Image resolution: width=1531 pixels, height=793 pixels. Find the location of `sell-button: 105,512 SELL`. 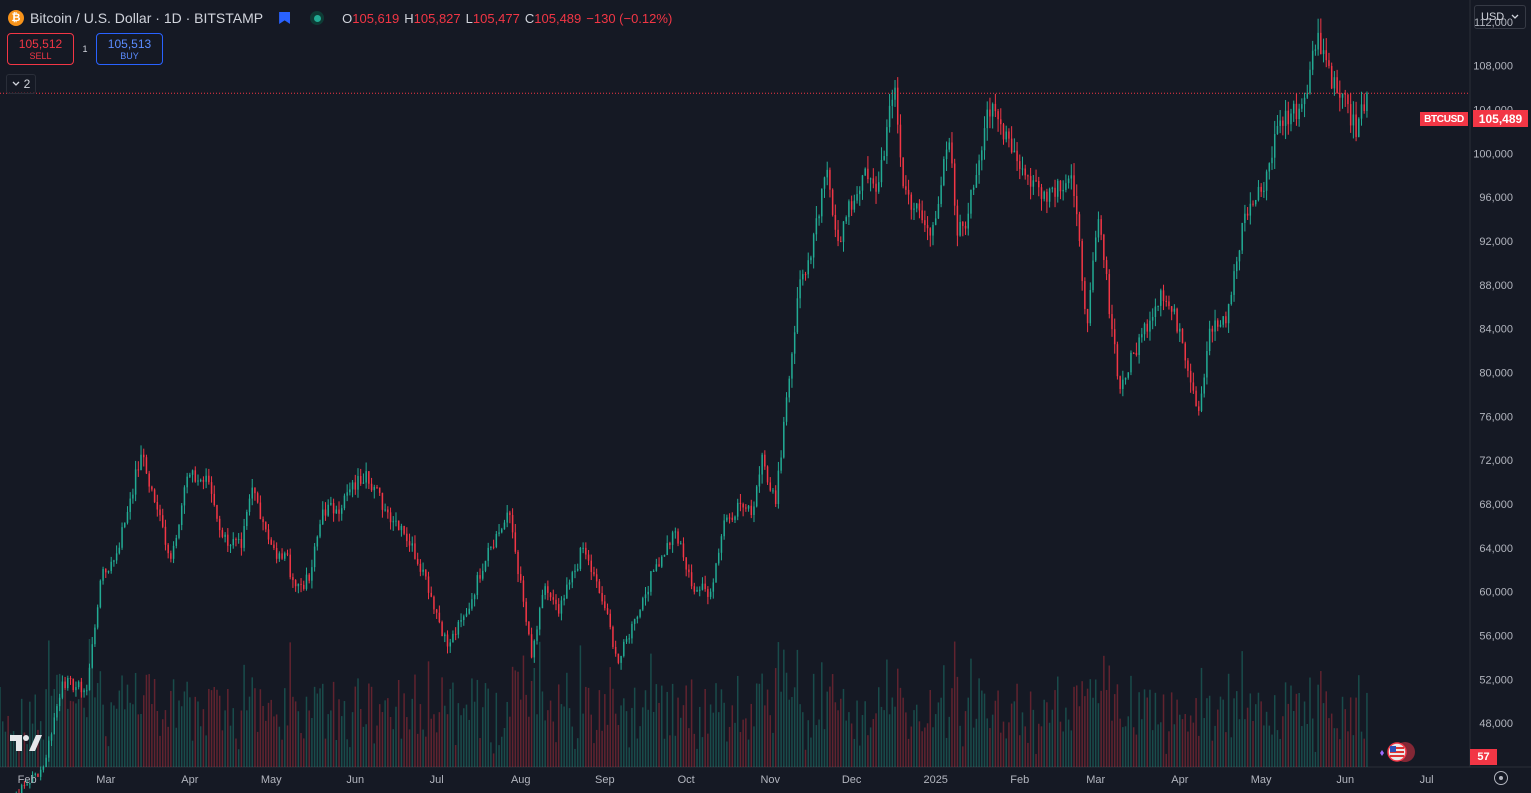

sell-button: 105,512 SELL is located at coordinates (40, 49).